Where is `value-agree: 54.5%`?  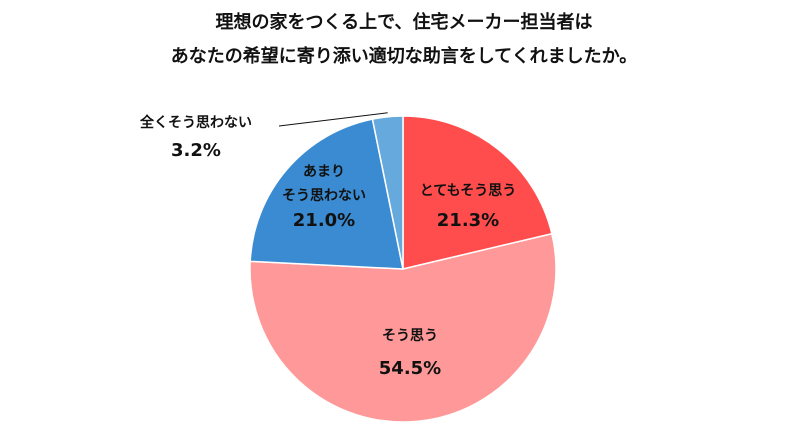
value-agree: 54.5% is located at coordinates (410, 368).